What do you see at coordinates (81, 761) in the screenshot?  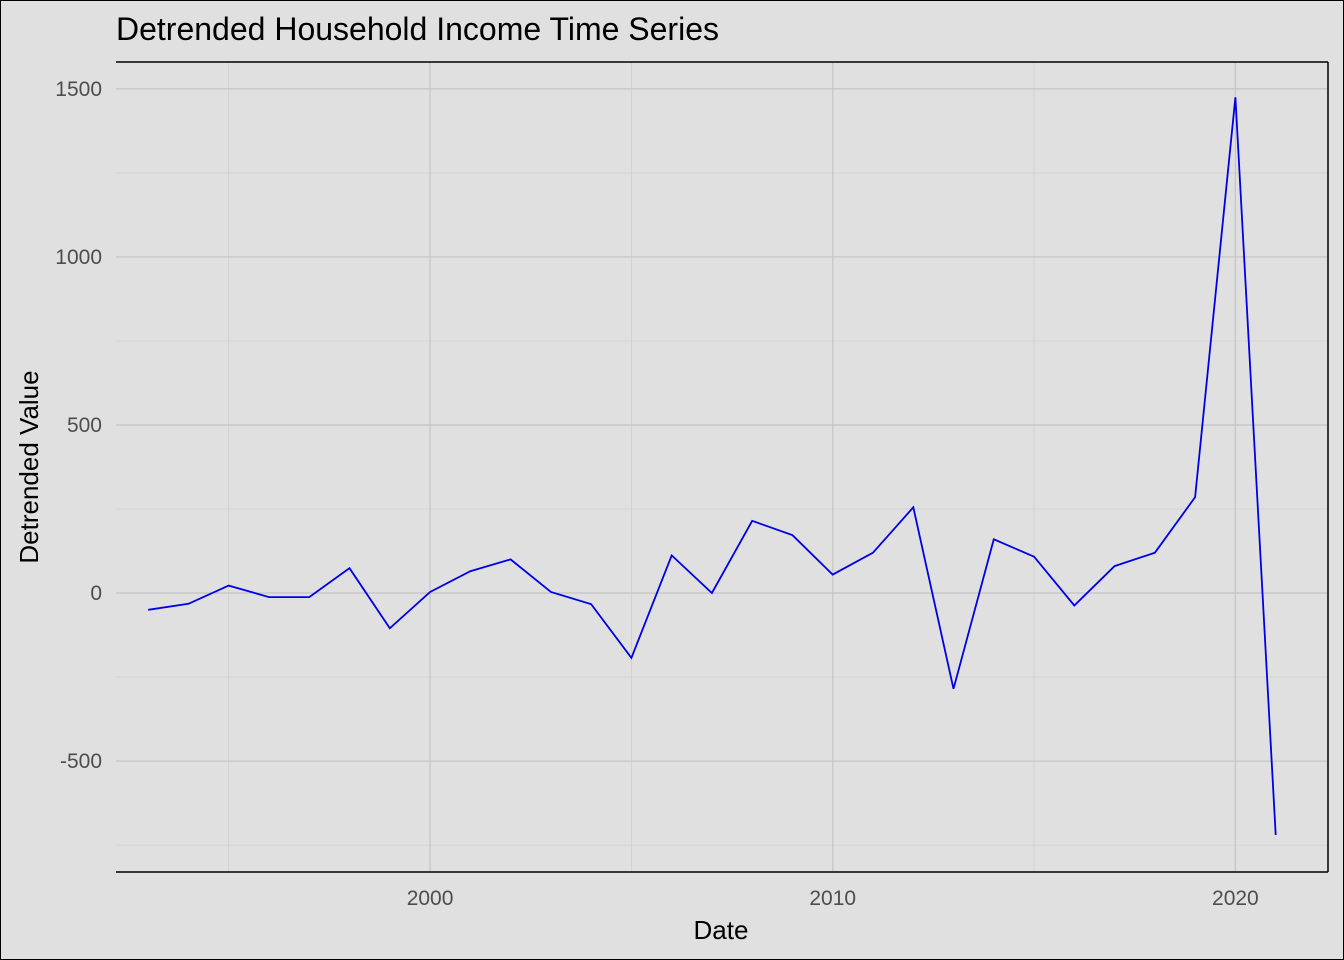 I see `y-tick-label: -500` at bounding box center [81, 761].